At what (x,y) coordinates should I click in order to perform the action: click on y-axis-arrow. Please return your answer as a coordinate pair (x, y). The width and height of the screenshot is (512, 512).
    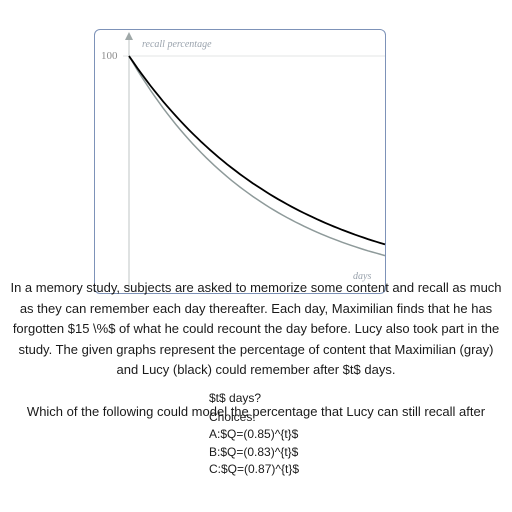
    Looking at the image, I should click on (129, 36).